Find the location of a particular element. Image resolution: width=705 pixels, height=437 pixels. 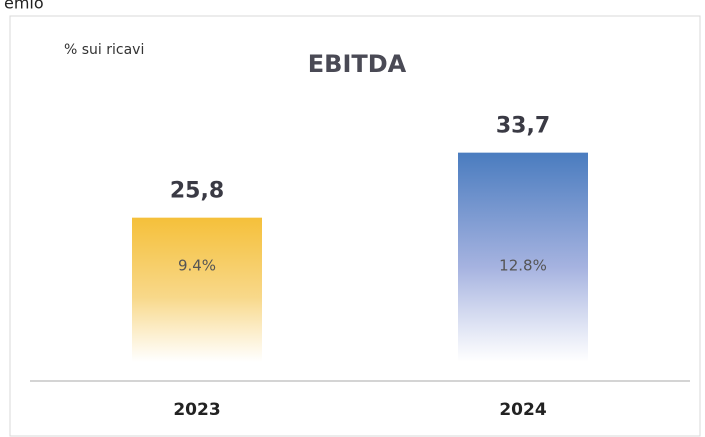

caption: emio is located at coordinates (24, 6).